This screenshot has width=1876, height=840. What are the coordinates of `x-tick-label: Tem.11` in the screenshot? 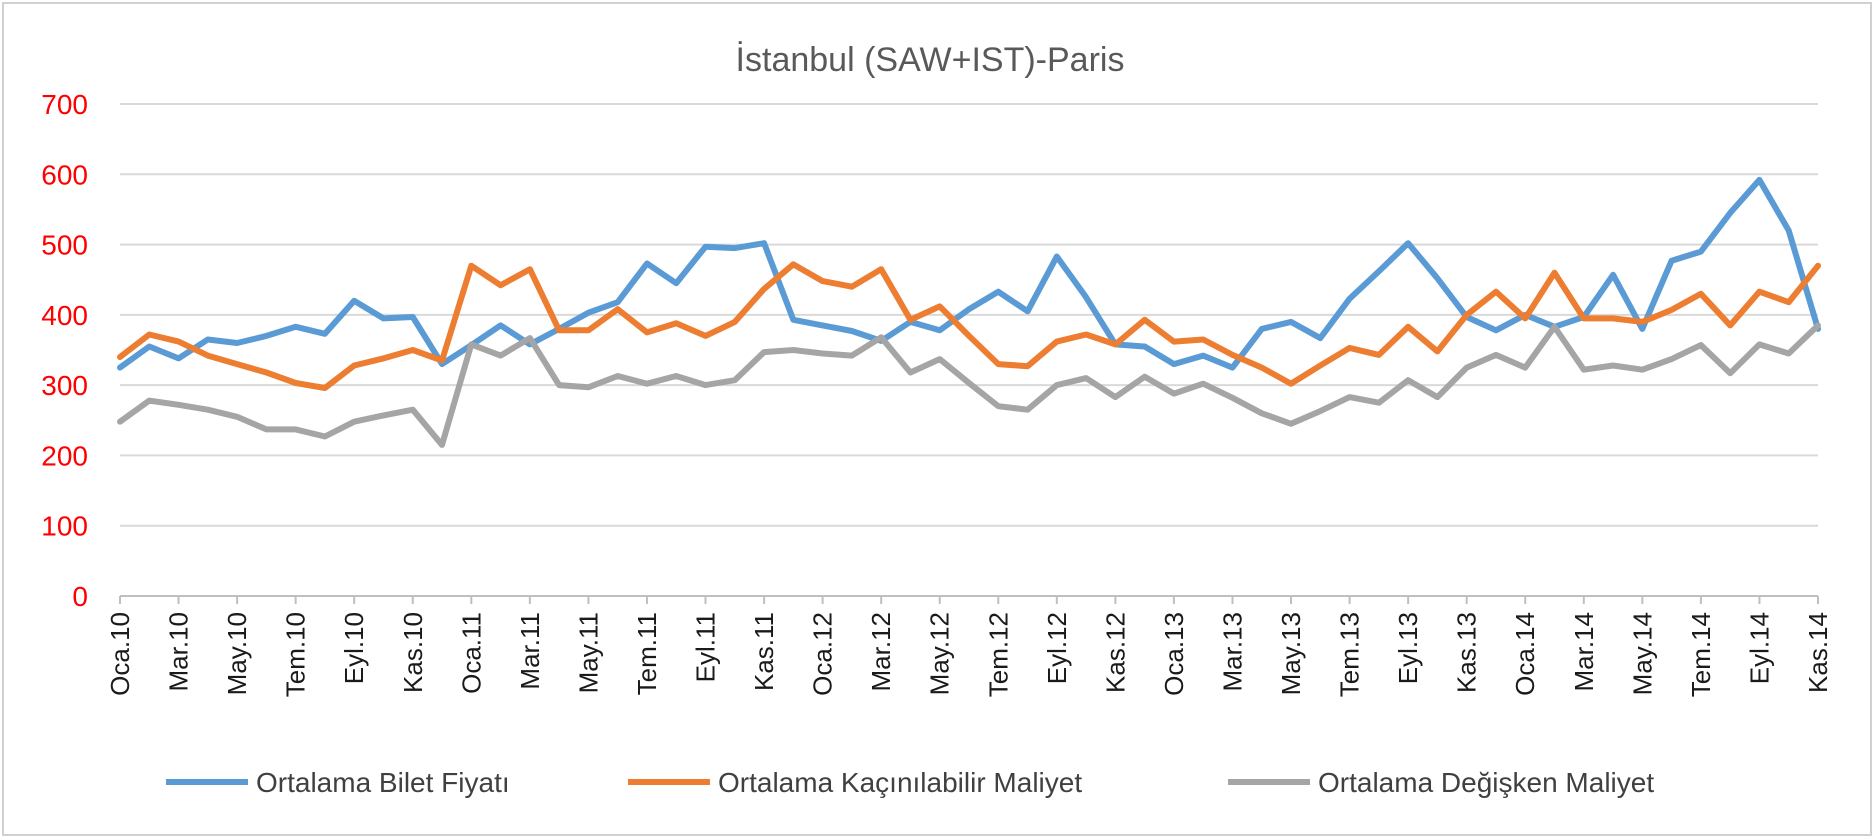 It's located at (647, 653).